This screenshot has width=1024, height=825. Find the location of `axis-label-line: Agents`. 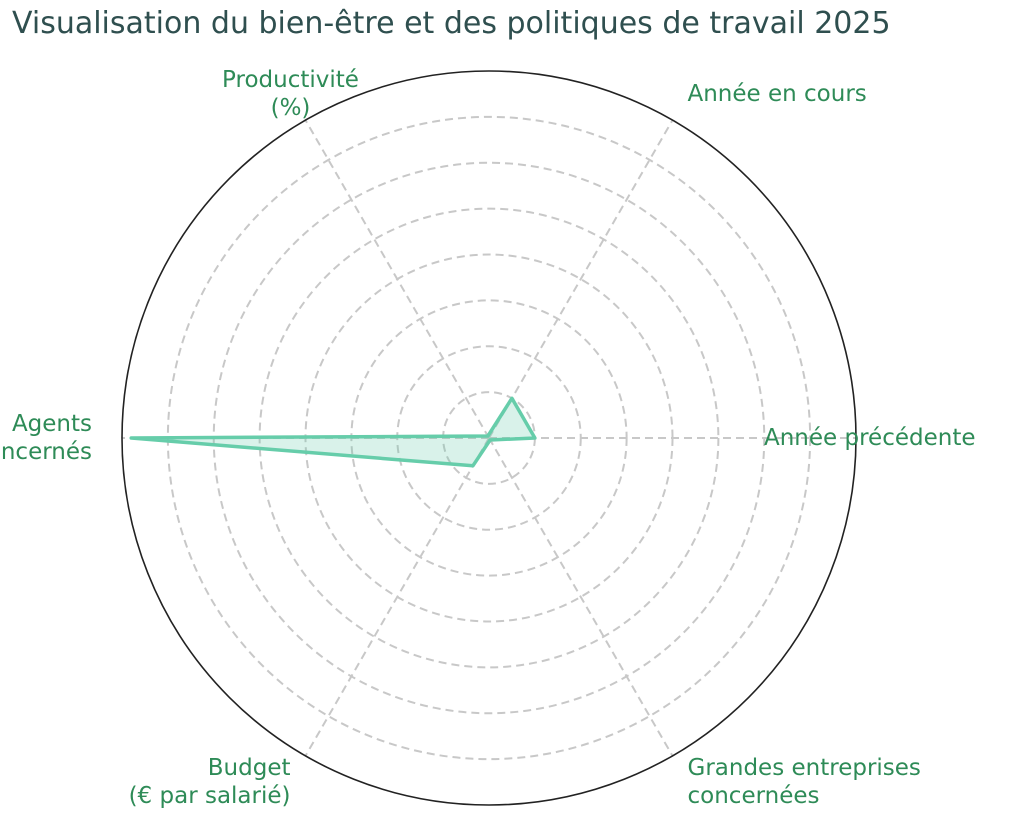

axis-label-line: Agents is located at coordinates (52, 424).